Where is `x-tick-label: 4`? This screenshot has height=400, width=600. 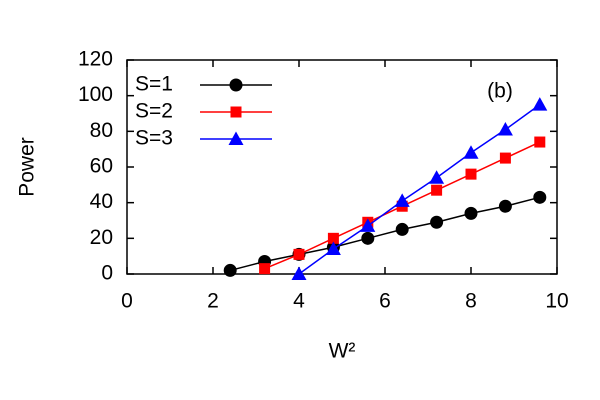
x-tick-label: 4 is located at coordinates (299, 301).